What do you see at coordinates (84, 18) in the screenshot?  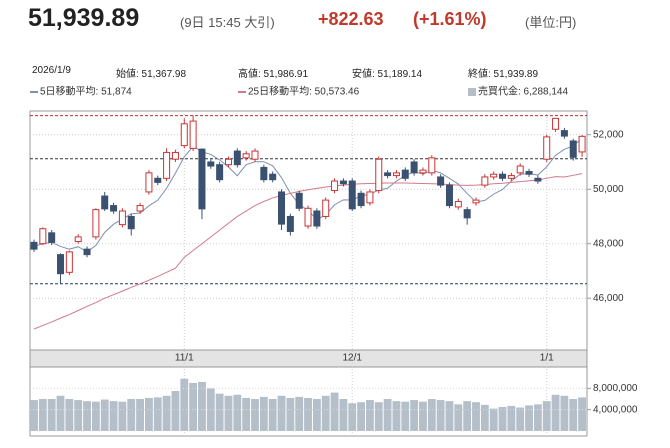 I see `price: 51,939.89` at bounding box center [84, 18].